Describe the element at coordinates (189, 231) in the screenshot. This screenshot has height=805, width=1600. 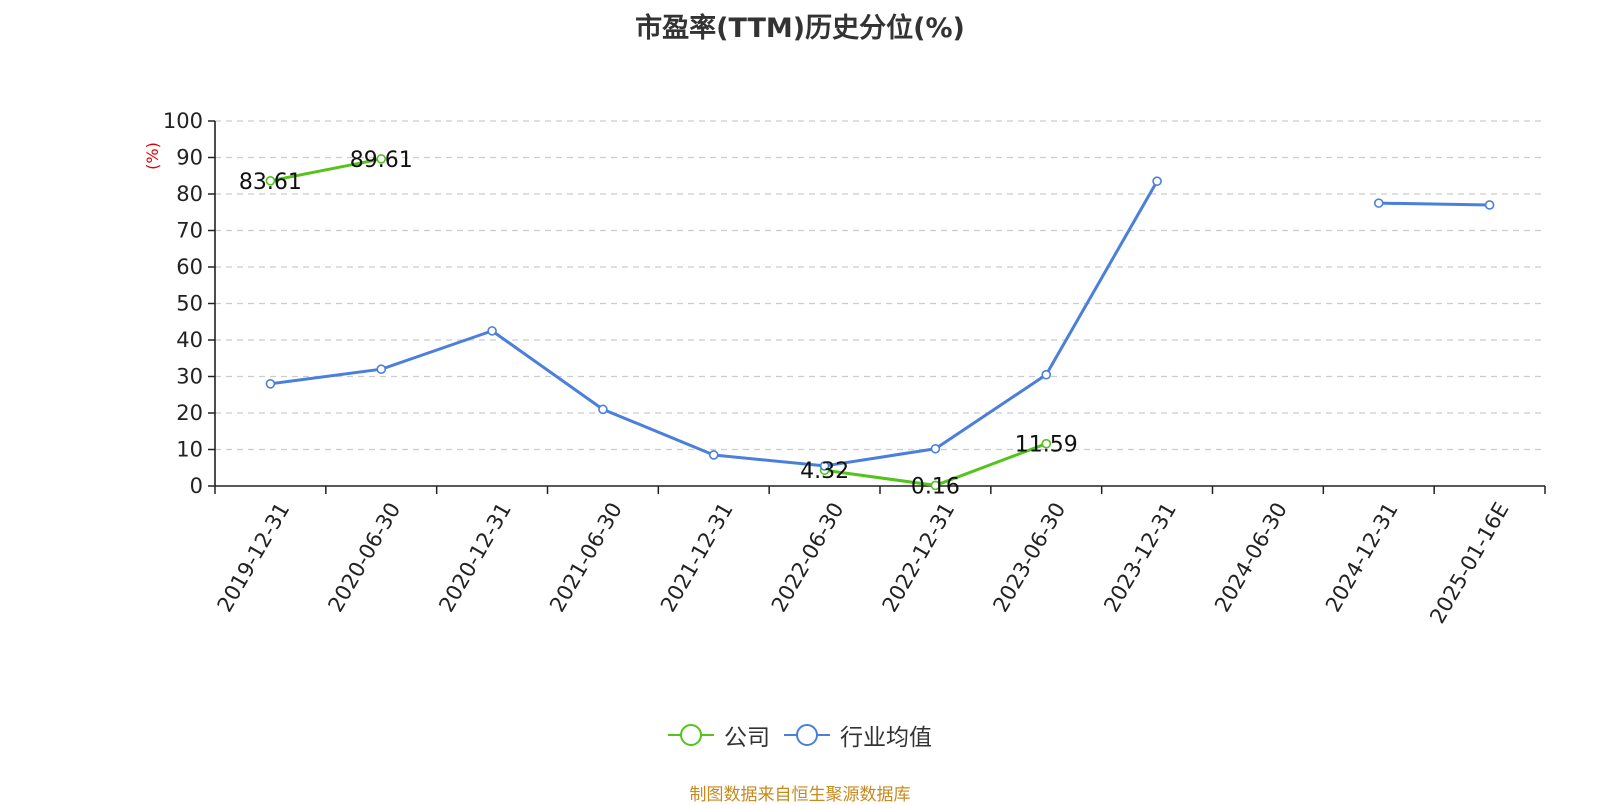
I see `y-tick-label: 70` at that location.